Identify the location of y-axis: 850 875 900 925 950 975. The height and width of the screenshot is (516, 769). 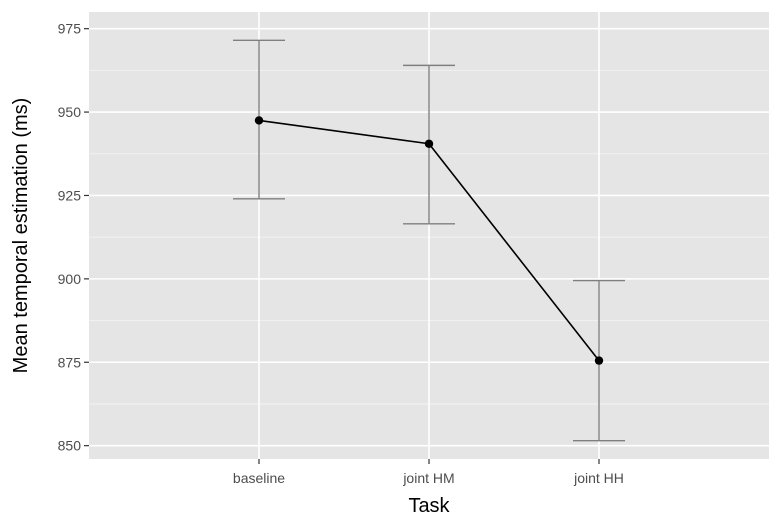
(73, 237).